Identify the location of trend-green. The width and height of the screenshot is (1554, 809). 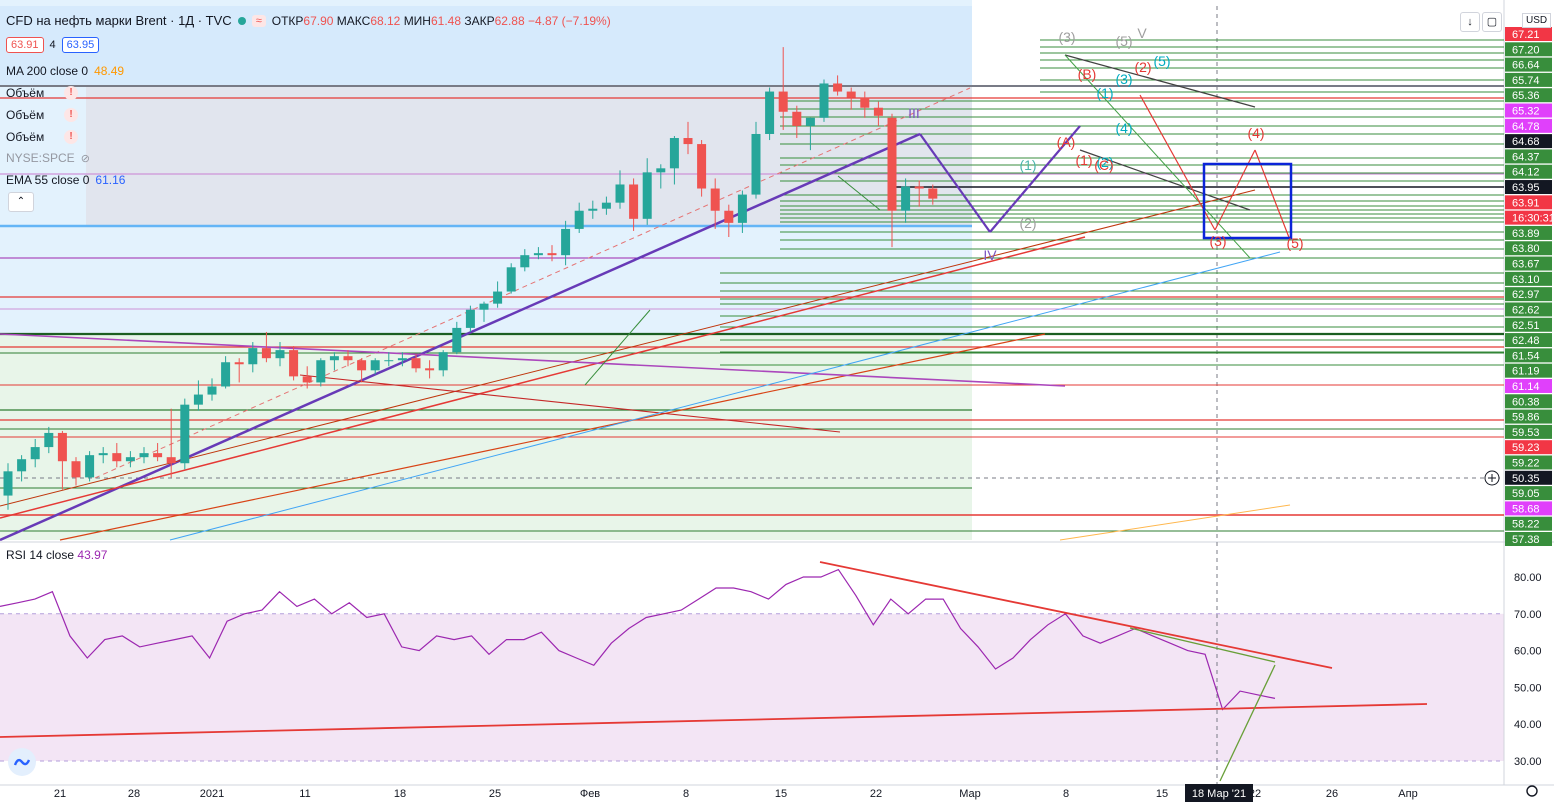
(1157, 156).